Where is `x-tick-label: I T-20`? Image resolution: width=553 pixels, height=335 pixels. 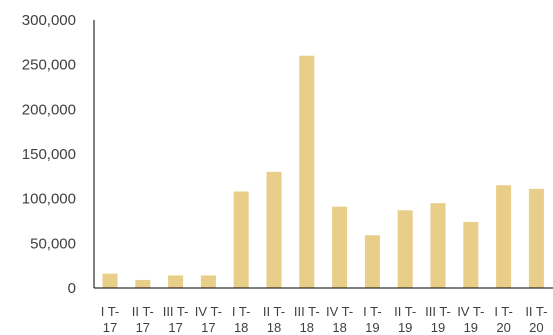
x-tick-label: I T-20 is located at coordinates (503, 319).